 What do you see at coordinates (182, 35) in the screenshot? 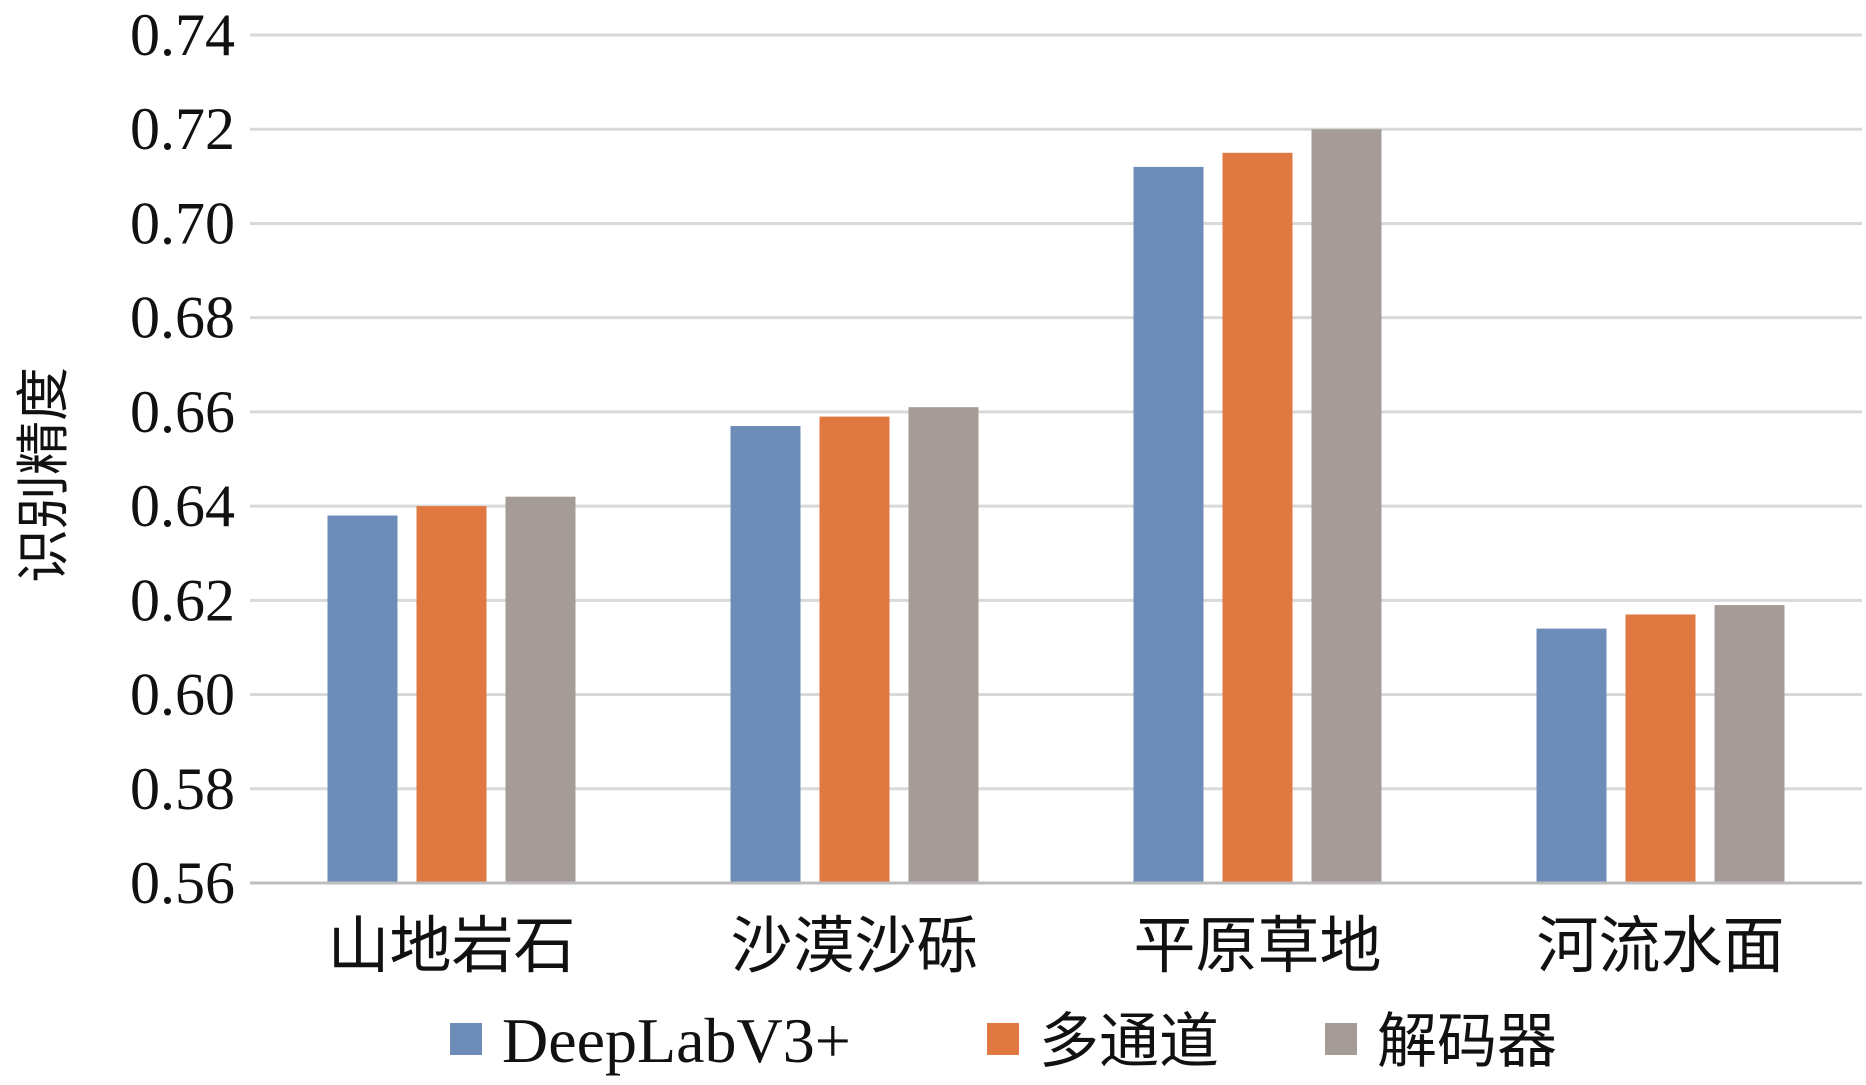
I see `y-tick-label: 0.74` at bounding box center [182, 35].